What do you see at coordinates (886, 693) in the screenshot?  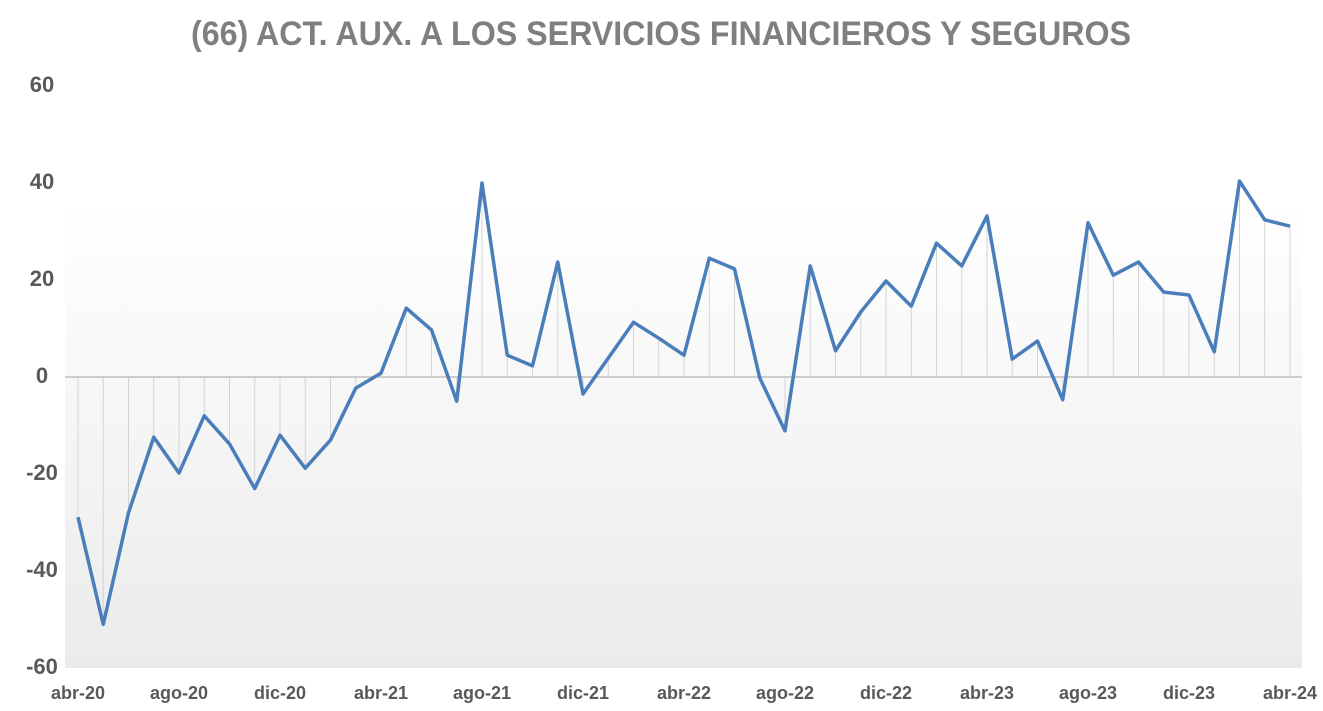 I see `x-tick-label: dic-22` at bounding box center [886, 693].